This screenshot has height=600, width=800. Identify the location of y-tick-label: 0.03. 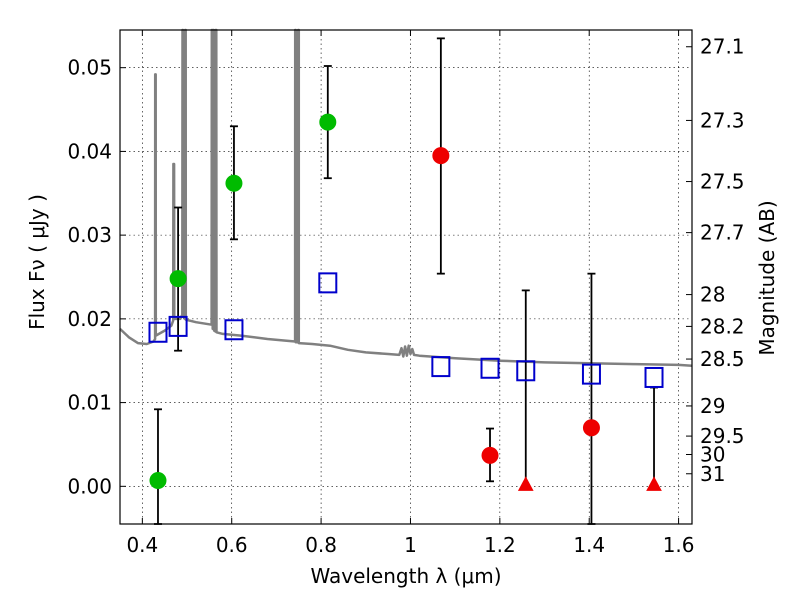
(89, 235).